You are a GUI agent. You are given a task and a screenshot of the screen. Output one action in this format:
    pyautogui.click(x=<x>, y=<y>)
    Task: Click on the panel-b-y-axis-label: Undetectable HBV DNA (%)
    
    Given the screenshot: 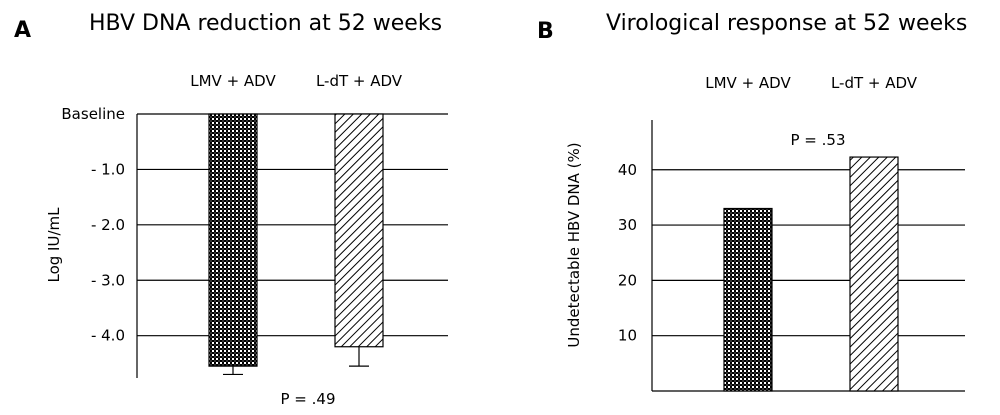 What is the action you would take?
    pyautogui.click(x=574, y=244)
    